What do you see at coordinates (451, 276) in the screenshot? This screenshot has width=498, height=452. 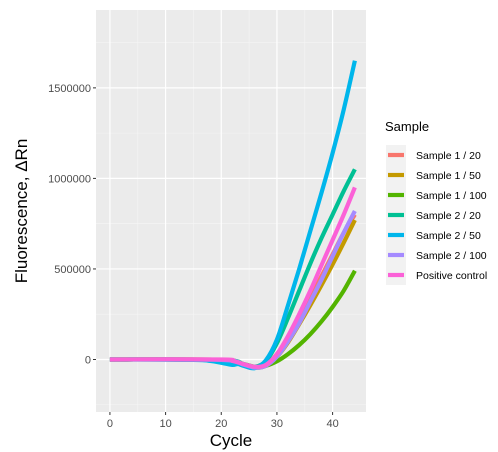 I see `legend-label: Positive control` at bounding box center [451, 276].